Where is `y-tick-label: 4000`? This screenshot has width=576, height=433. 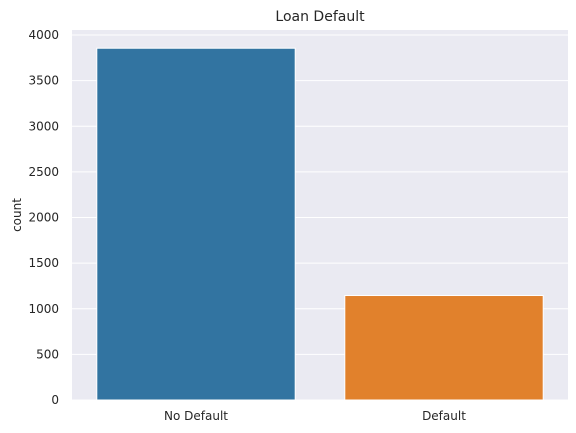
y-tick-label: 4000 is located at coordinates (43, 35).